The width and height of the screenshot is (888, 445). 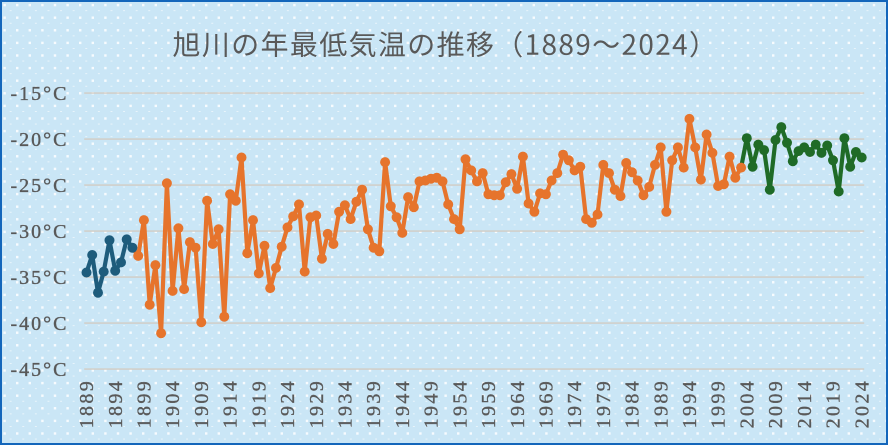 I want to click on svg-text: -25°C, so click(x=40, y=186).